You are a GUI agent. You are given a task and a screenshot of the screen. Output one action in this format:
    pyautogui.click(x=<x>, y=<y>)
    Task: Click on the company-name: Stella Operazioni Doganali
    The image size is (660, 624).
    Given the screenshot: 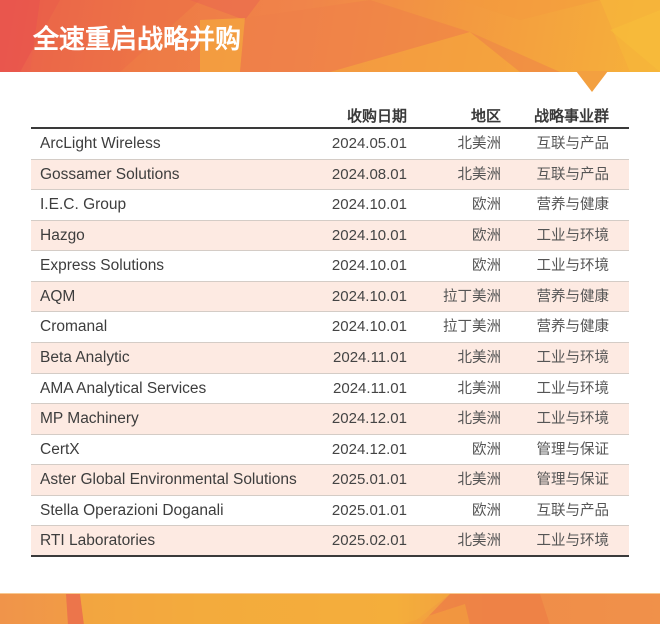 What is the action you would take?
    pyautogui.click(x=132, y=510)
    